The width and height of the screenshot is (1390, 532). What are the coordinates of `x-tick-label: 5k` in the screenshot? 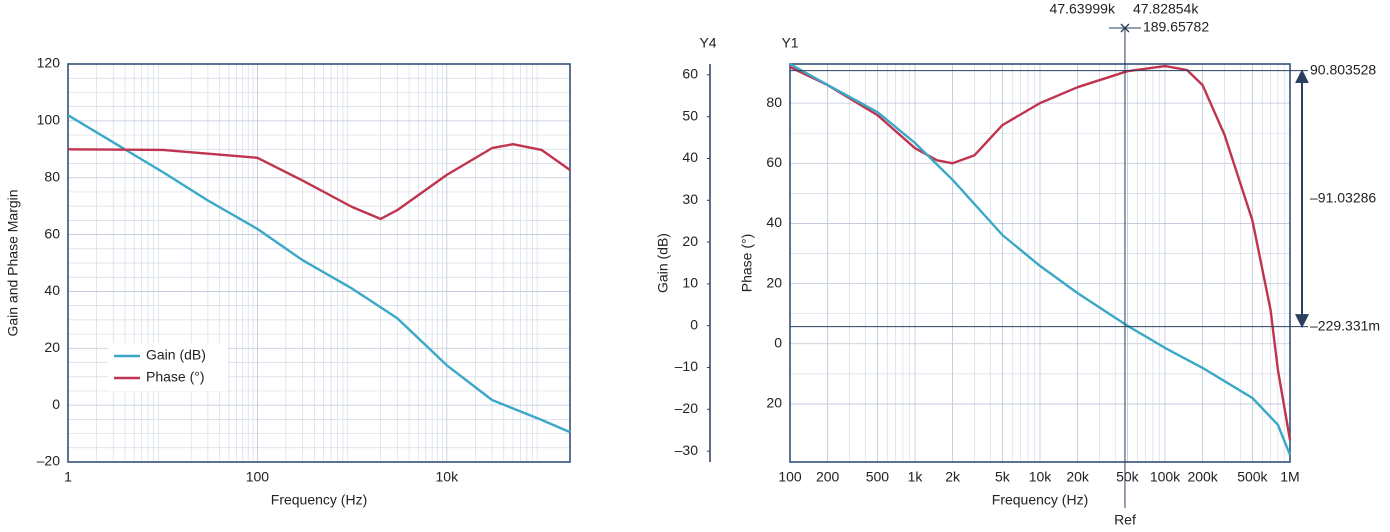 It's located at (1003, 477).